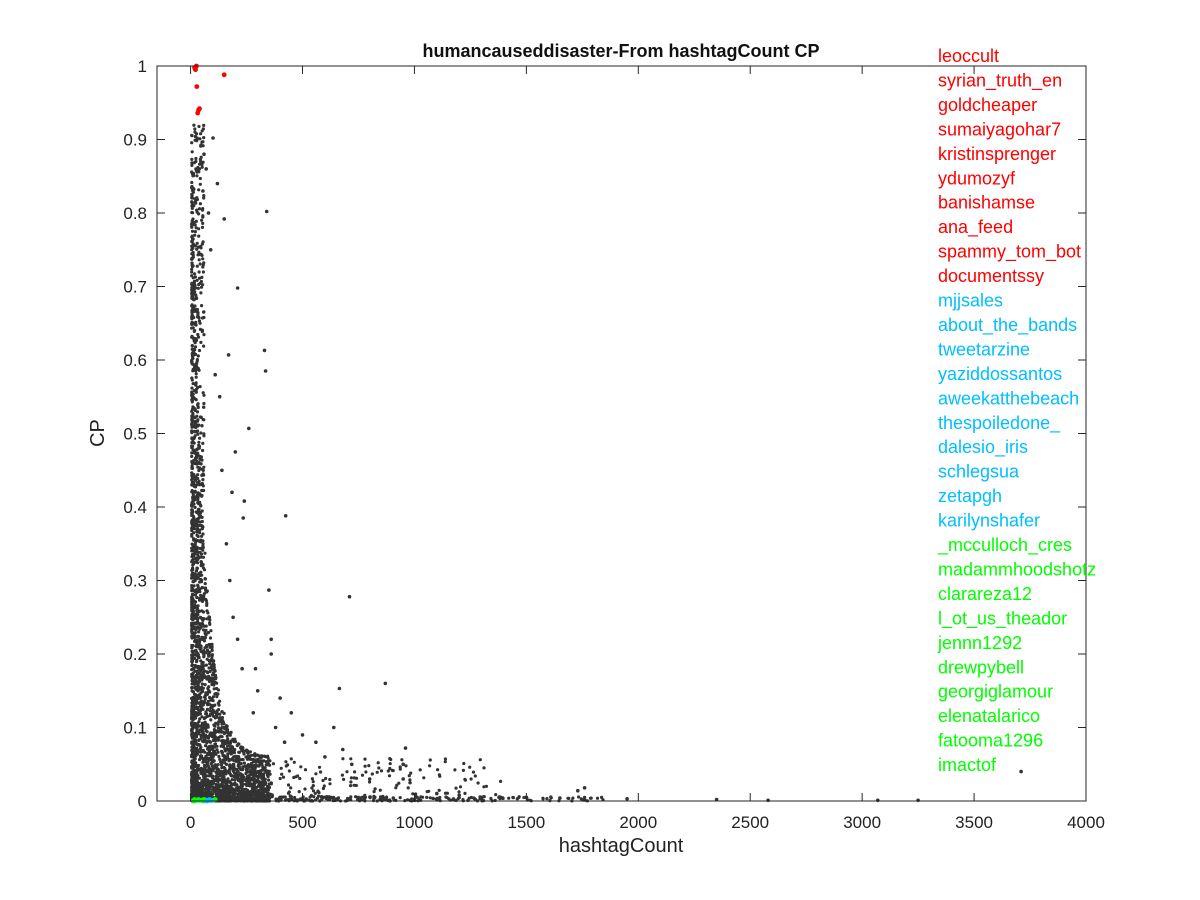 The width and height of the screenshot is (1200, 900). Describe the element at coordinates (135, 581) in the screenshot. I see `y-tick-label: 0.3` at that location.